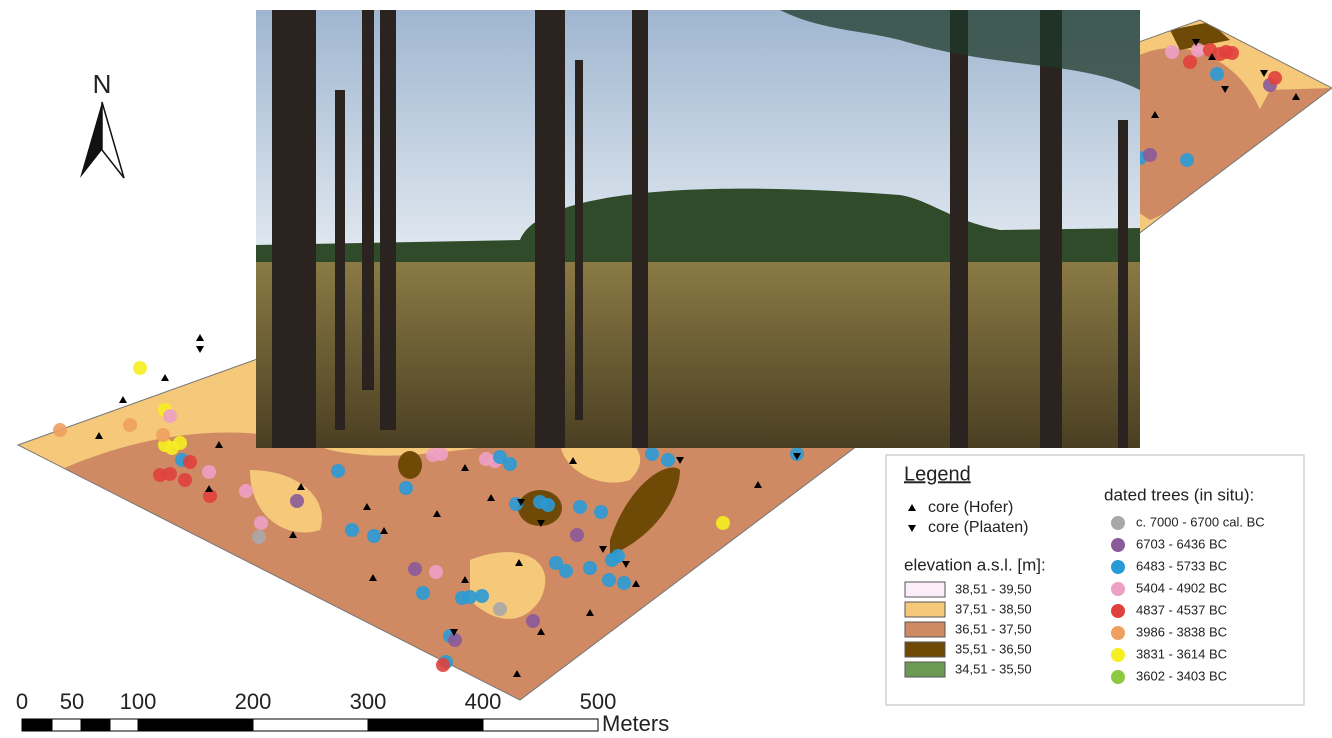  I want to click on north-arrow: N, so click(102, 124).